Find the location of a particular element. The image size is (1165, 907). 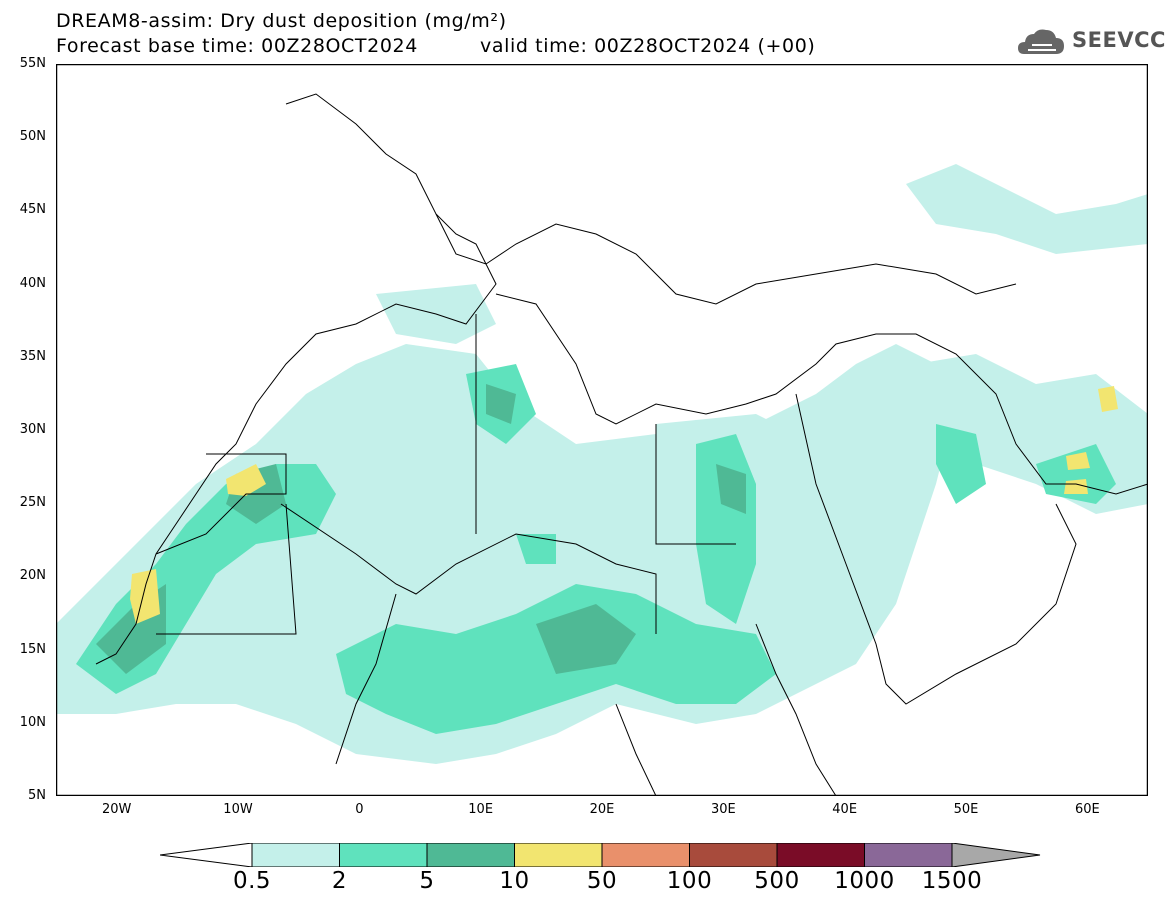

legend-label: 50 is located at coordinates (602, 881).